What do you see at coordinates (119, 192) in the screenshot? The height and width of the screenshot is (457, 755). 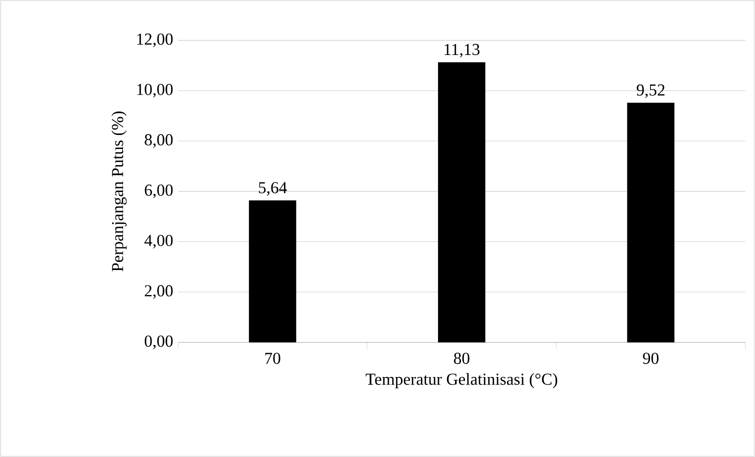 I see `y-axis-title: Perpanjangan Putus (%)` at bounding box center [119, 192].